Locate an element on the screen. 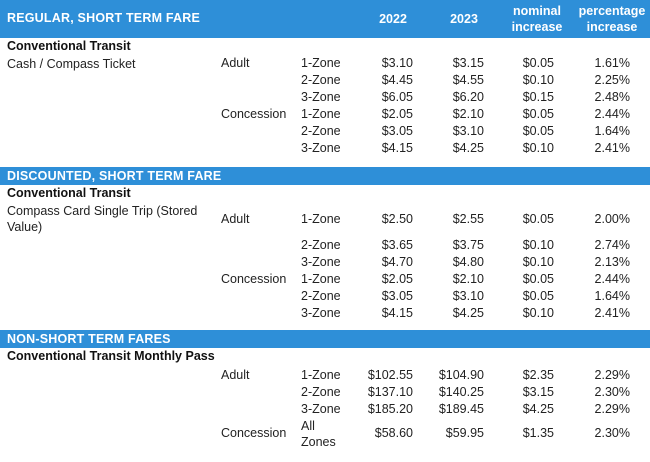  section-description: Compass Card Single Trip (Stored Value) is located at coordinates (102, 219).